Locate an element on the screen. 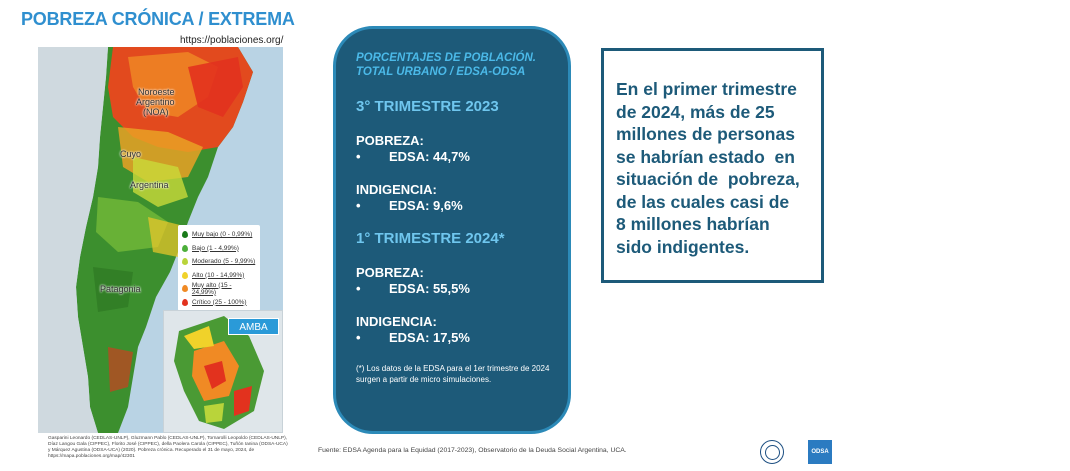 The image size is (1070, 471). period2-pobreza-value: EDSA: 55,5% is located at coordinates (429, 288).